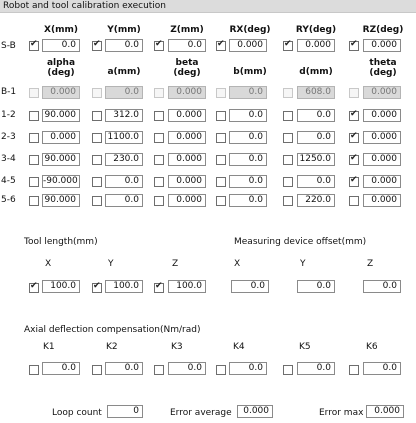  What do you see at coordinates (159, 287) in the screenshot?
I see `tool-checkbox-z` at bounding box center [159, 287].